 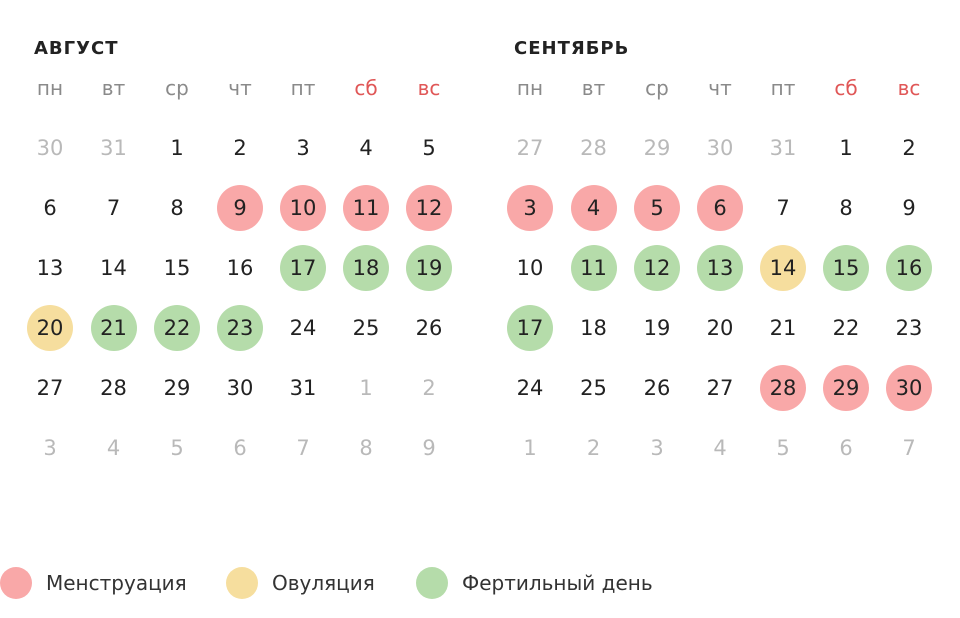 I want to click on legend-item-fertile: Фертильный день, so click(x=534, y=583).